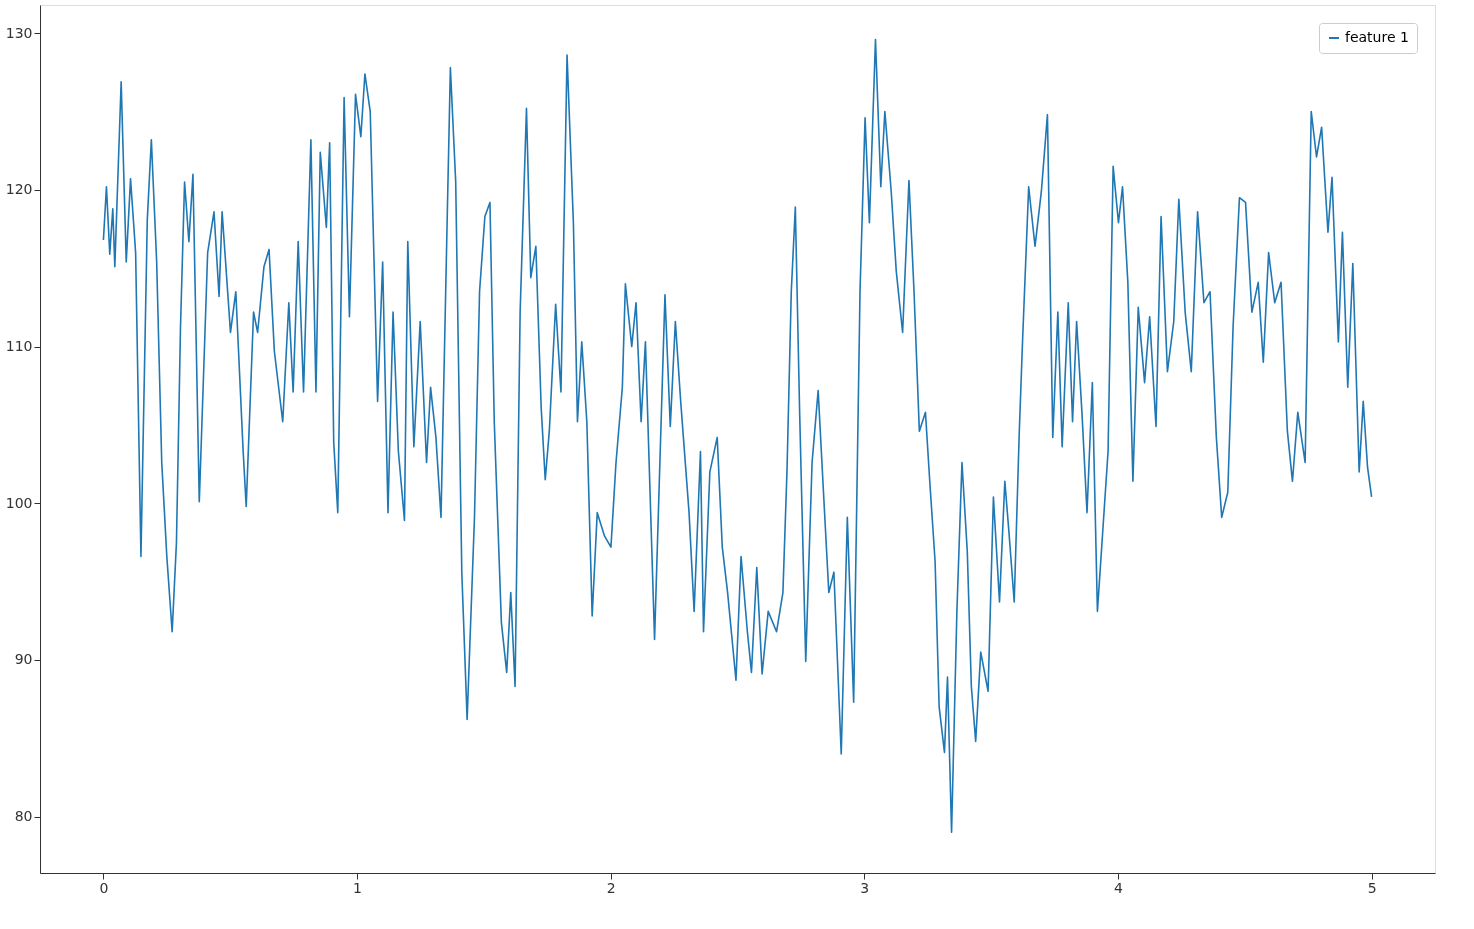 This screenshot has width=1474, height=929. I want to click on x-tick-label: 3, so click(865, 887).